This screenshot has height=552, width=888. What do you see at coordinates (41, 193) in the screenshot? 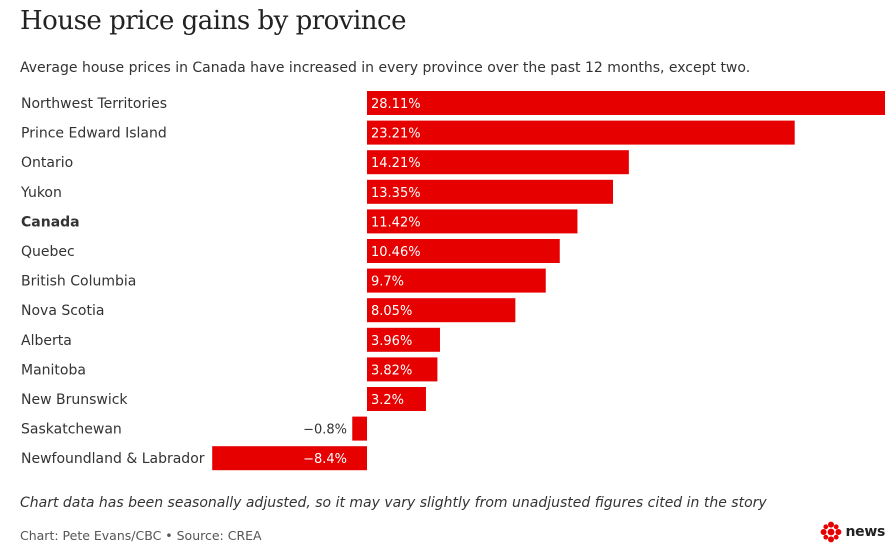
I see `category-label: Yukon` at bounding box center [41, 193].